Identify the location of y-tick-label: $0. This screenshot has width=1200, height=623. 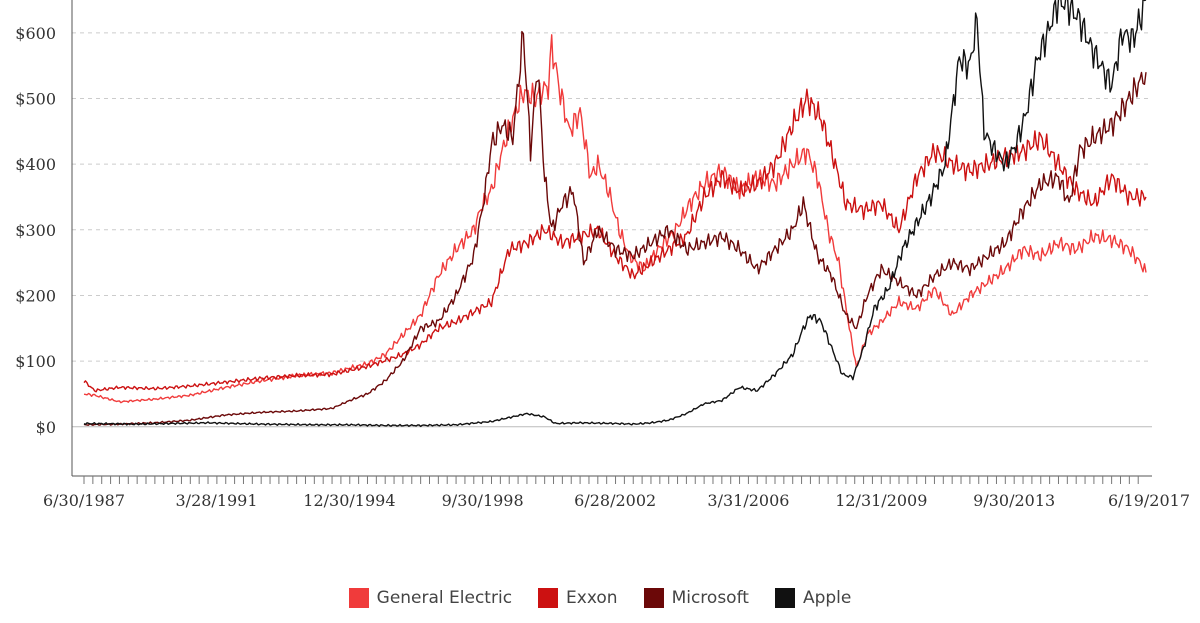
(46, 427).